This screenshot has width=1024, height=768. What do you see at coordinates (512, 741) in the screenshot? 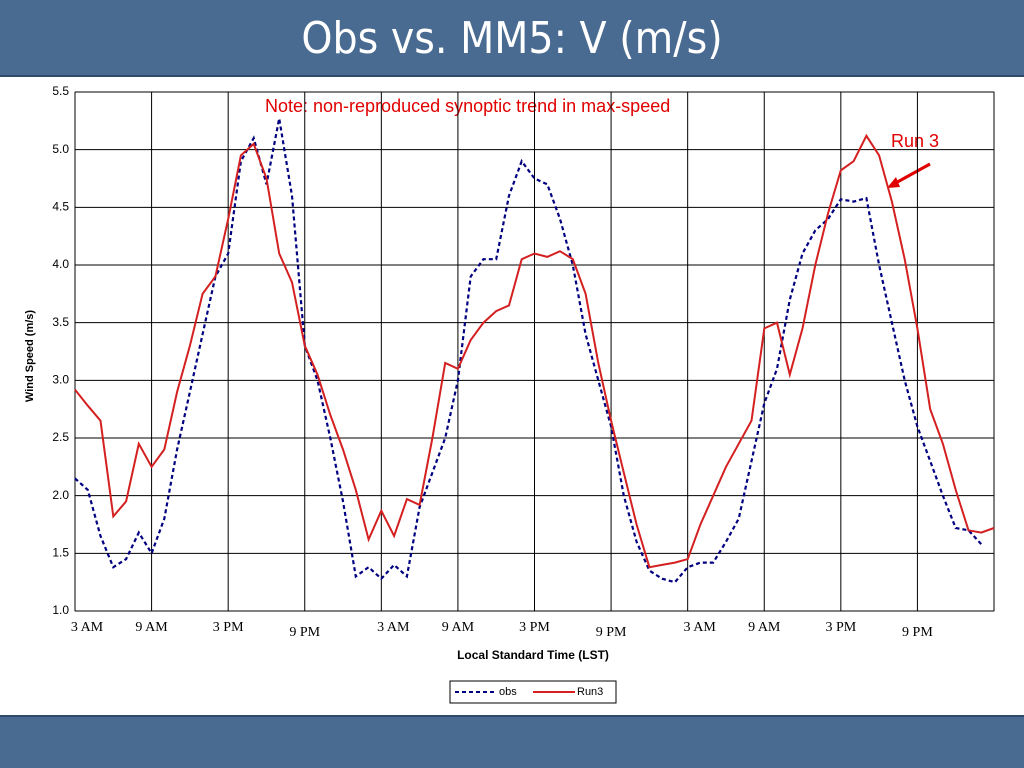
I see `footer-bar` at bounding box center [512, 741].